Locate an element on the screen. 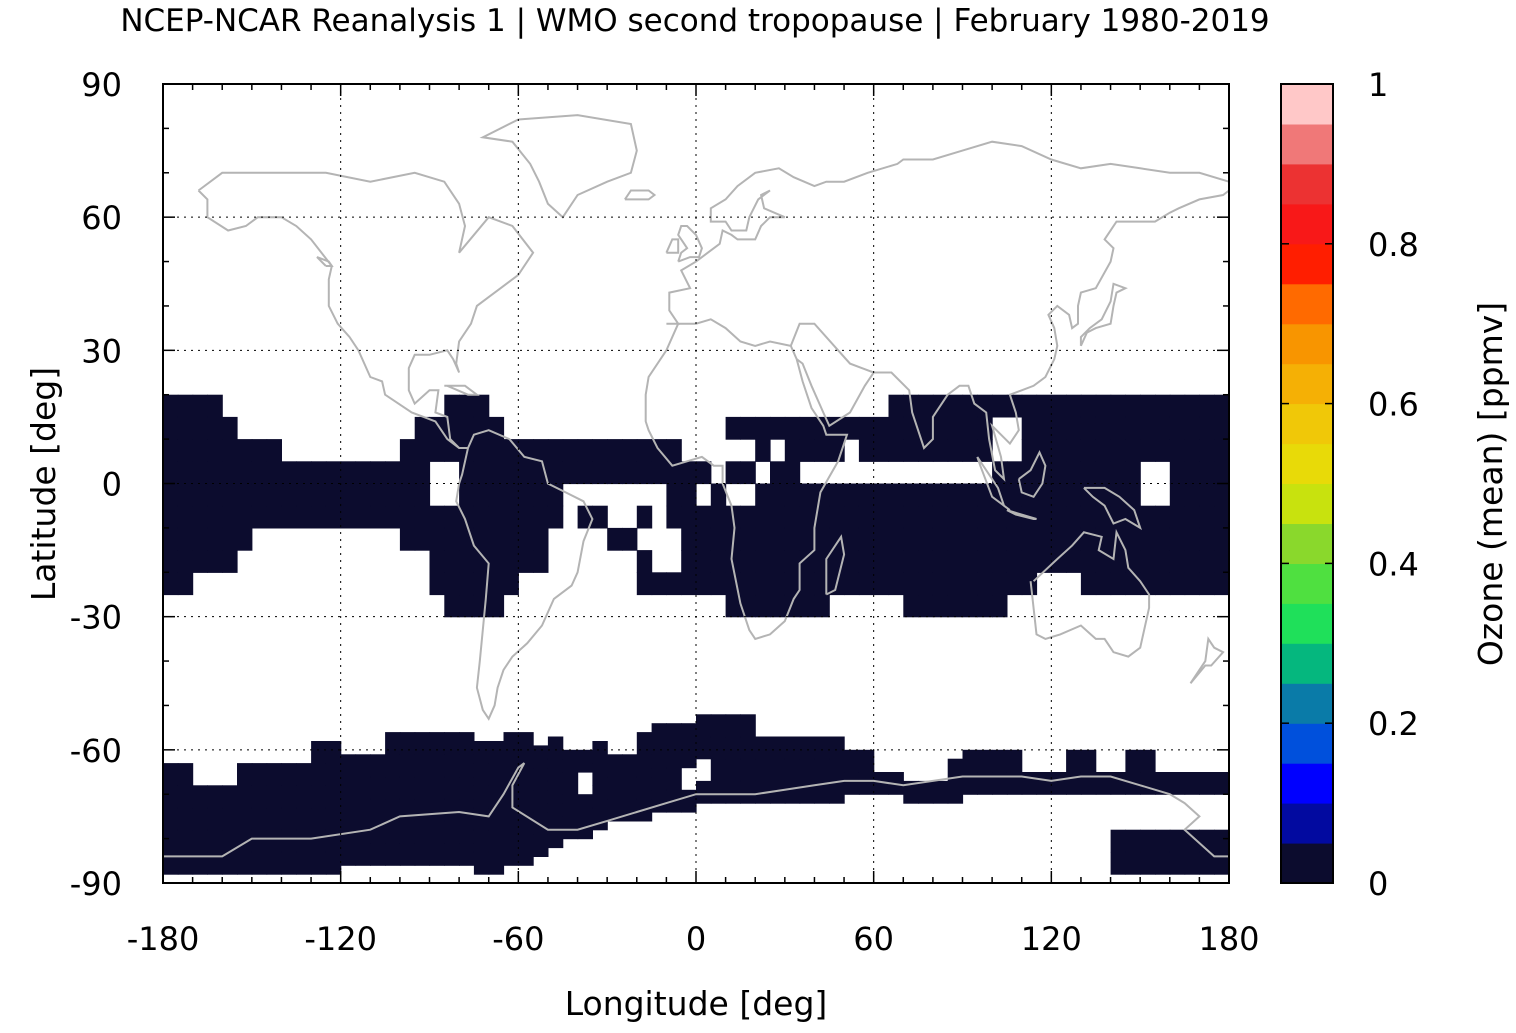  colorbar-tick-label: 0.8 is located at coordinates (1393, 245).